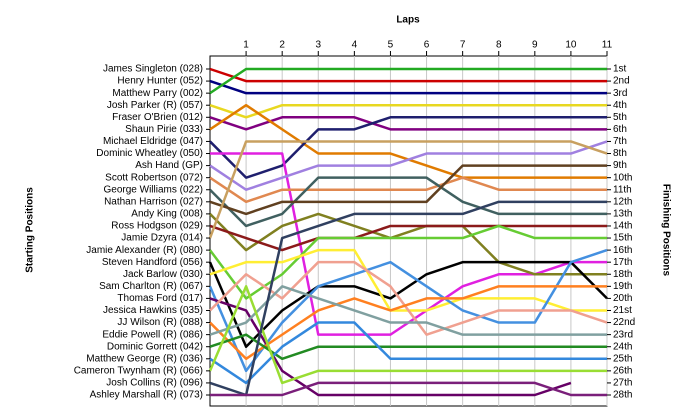 The image size is (700, 420). Describe the element at coordinates (622, 274) in the screenshot. I see `y2-tick-label: 18th` at that location.